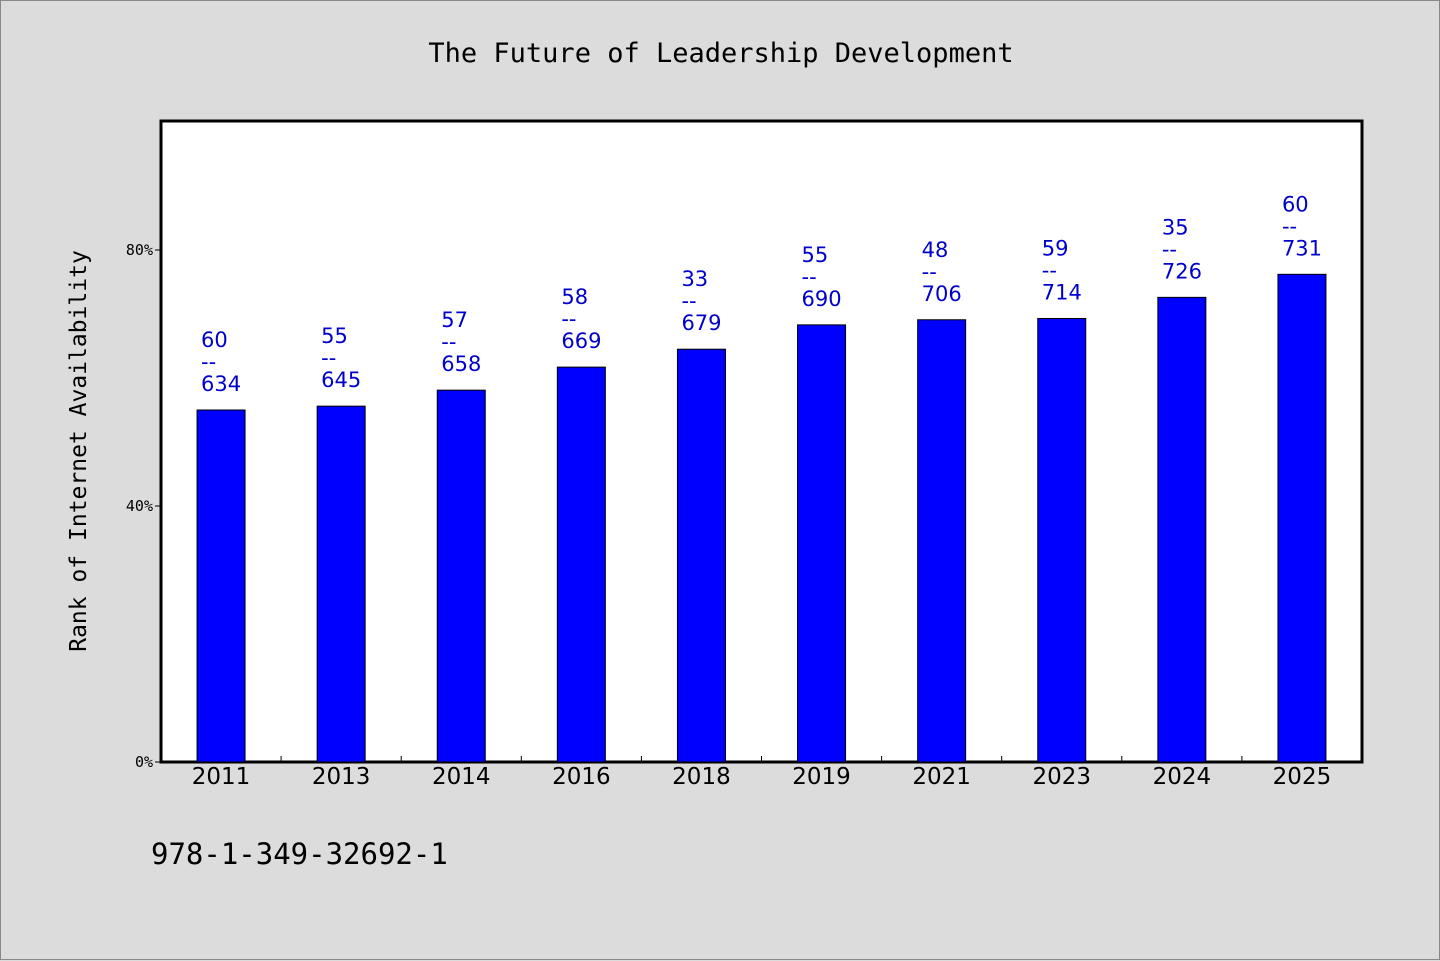 This screenshot has width=1440, height=961. Describe the element at coordinates (1182, 529) in the screenshot. I see `bar-2024` at that location.